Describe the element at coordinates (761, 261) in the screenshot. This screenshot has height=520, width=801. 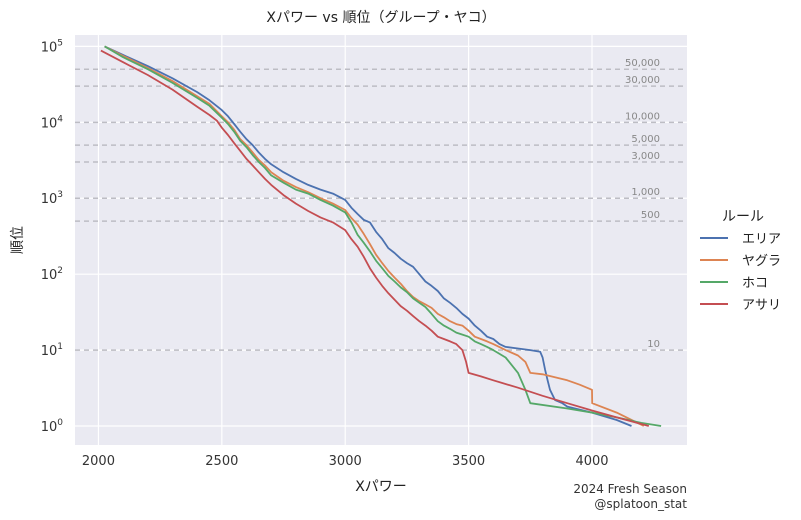
I see `legend-label: ヤグラ` at that location.